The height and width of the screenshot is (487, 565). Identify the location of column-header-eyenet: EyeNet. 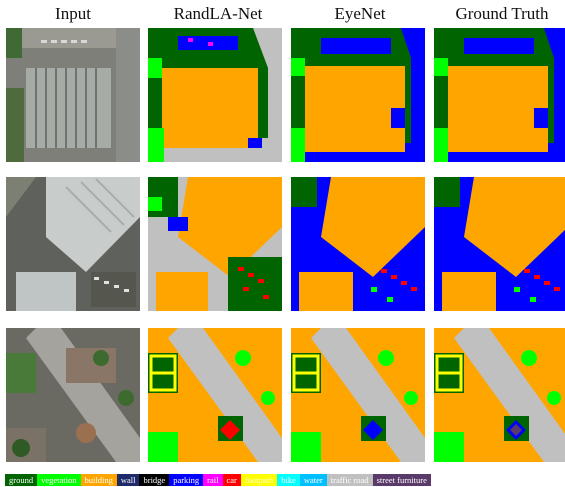
(360, 13).